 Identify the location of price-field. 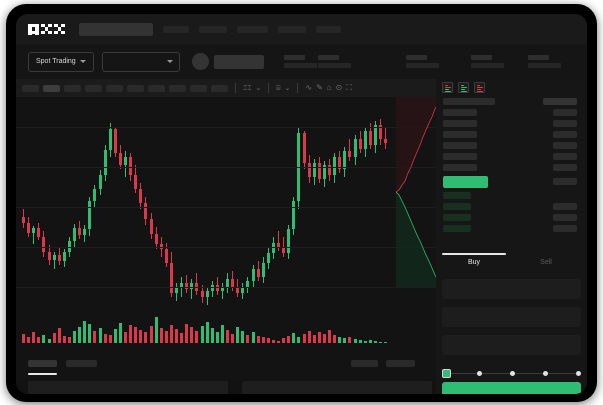
(511, 289).